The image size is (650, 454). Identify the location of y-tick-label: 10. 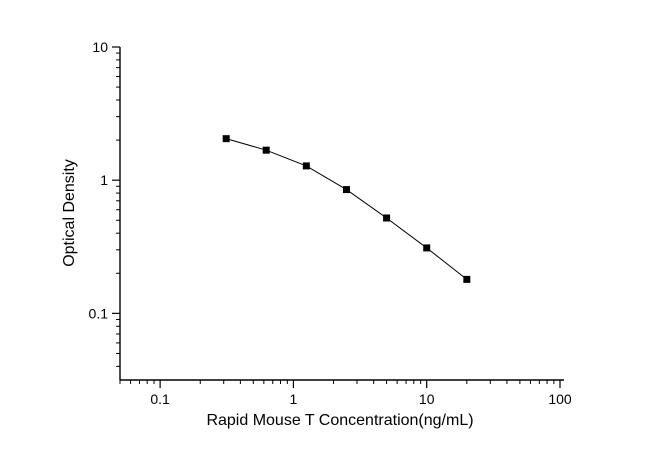
(100, 47).